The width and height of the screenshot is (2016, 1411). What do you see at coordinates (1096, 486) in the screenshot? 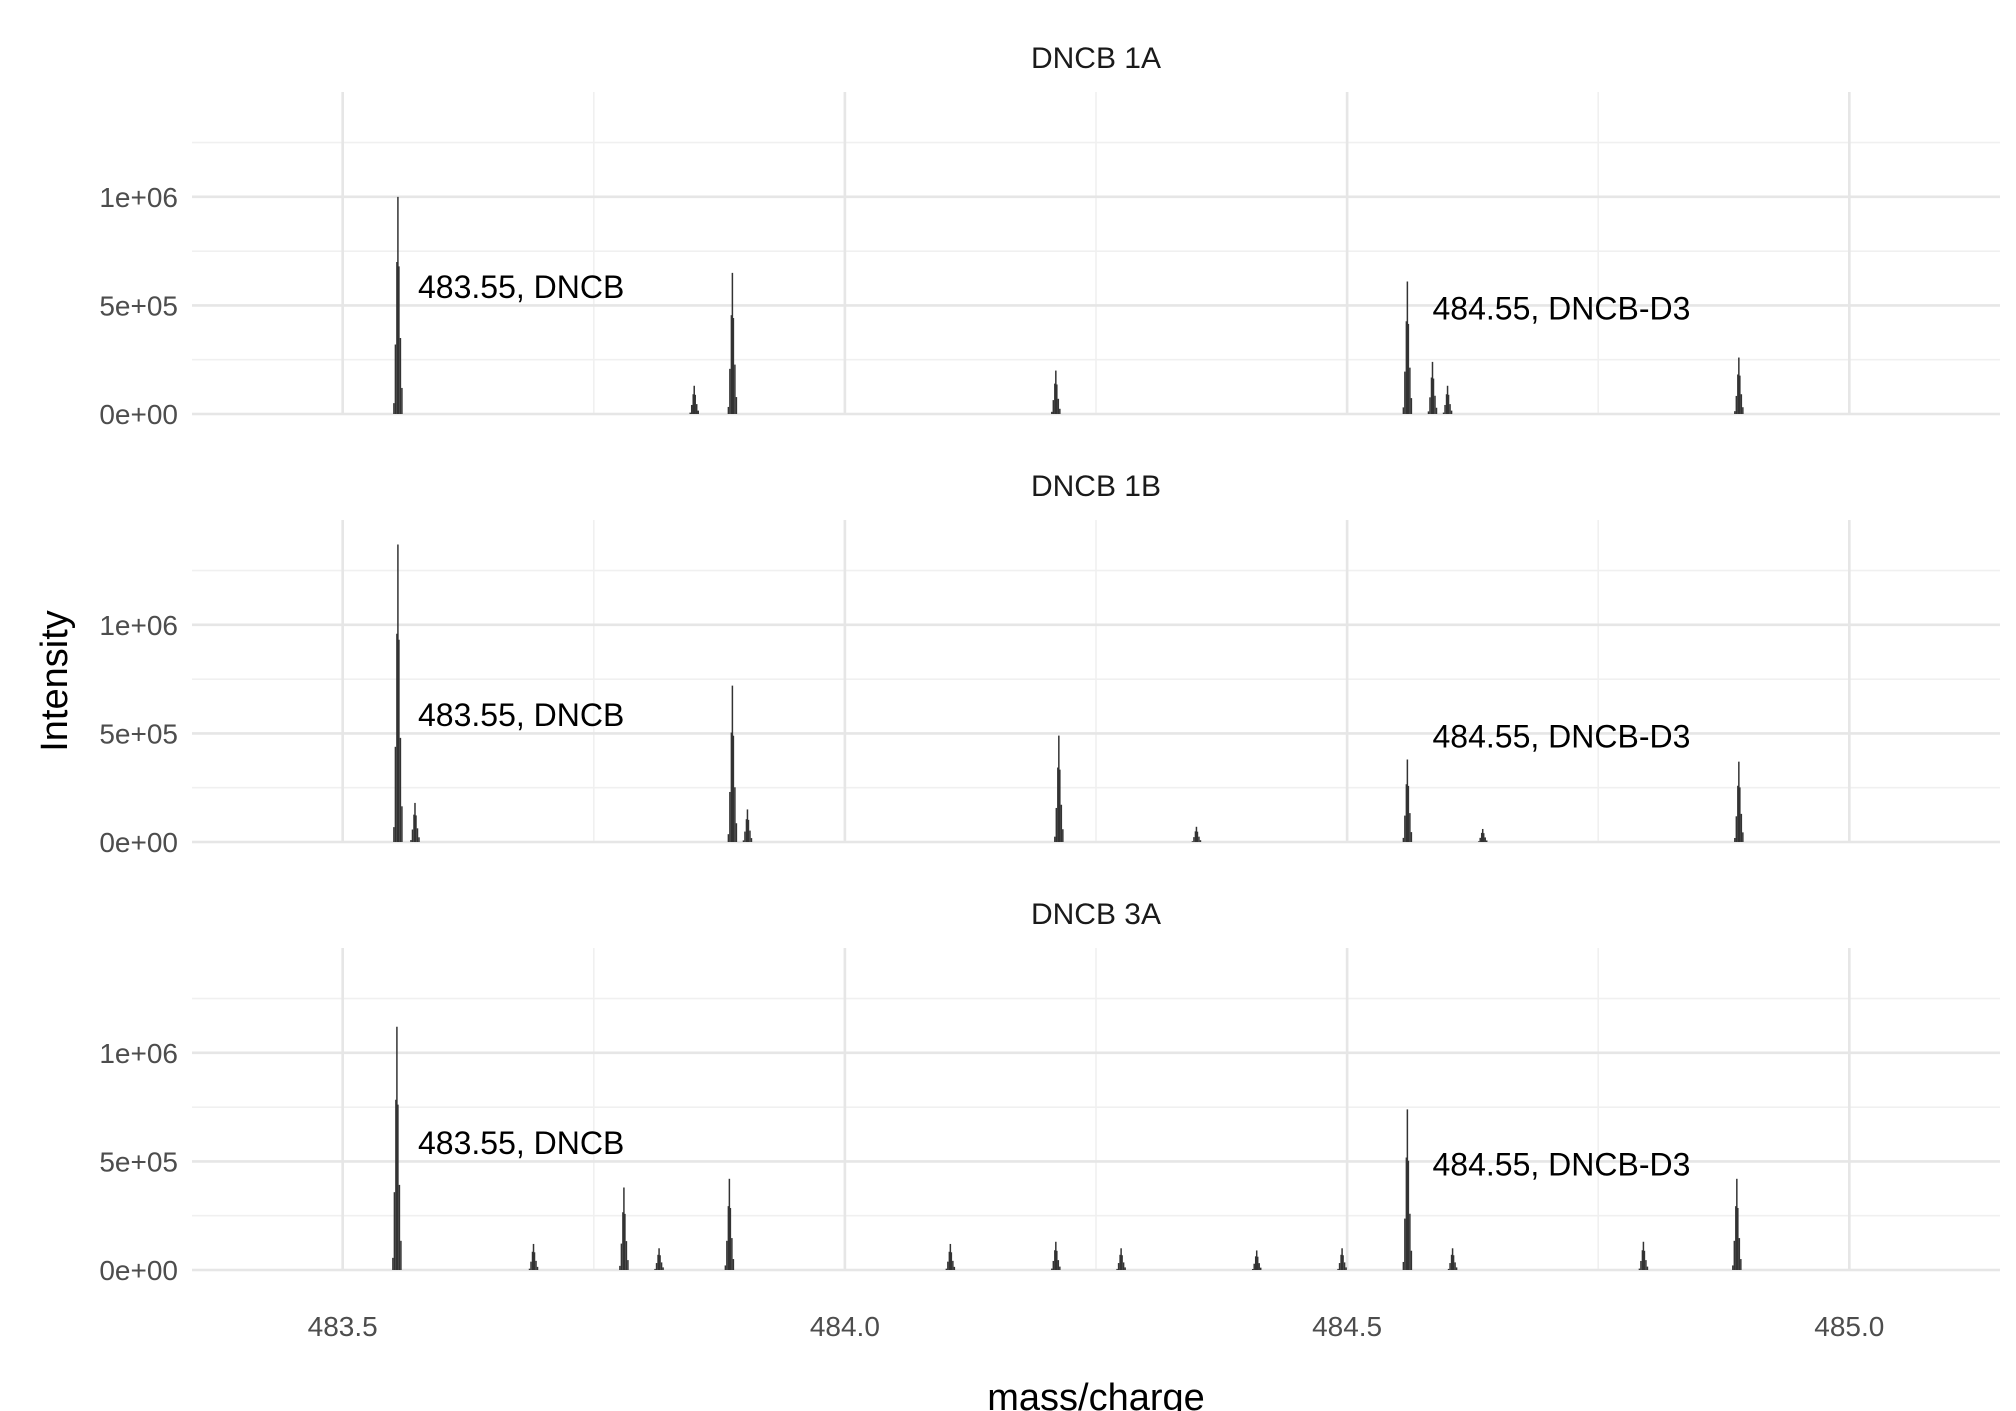
I see `panel-title: DNCB 1B` at bounding box center [1096, 486].